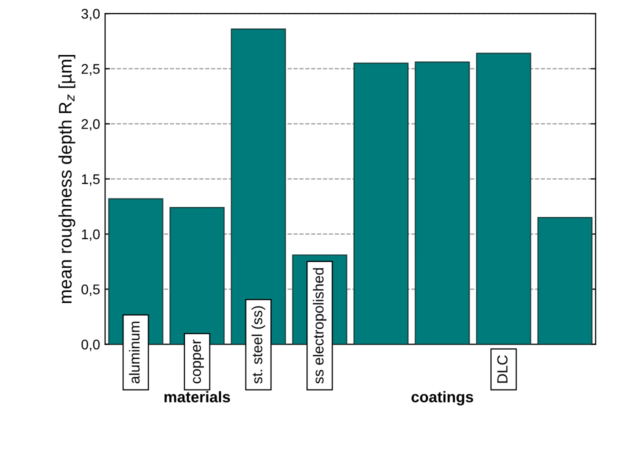 Image resolution: width=637 pixels, height=453 pixels. Describe the element at coordinates (197, 396) in the screenshot. I see `text: materials` at that location.